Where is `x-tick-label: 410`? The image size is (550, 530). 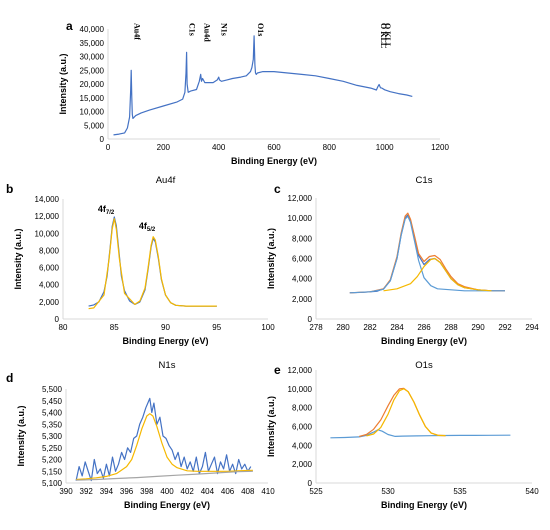 x-tick-label: 410 is located at coordinates (268, 491).